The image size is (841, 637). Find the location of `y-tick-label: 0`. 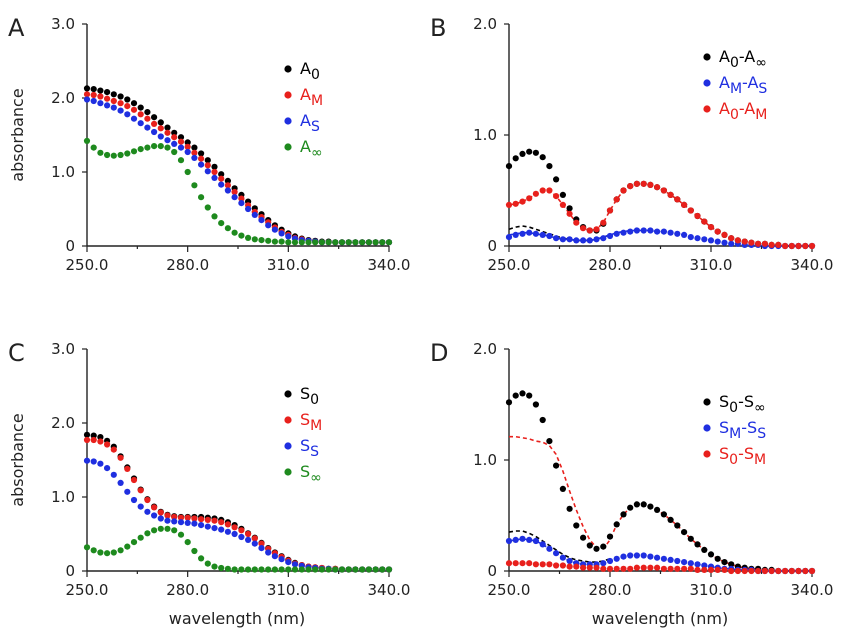

y-tick-label: 0 is located at coordinates (492, 571).